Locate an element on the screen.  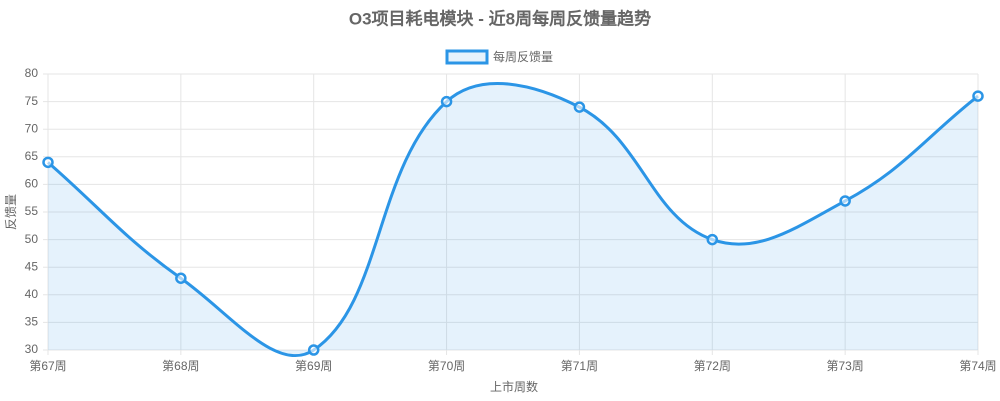
legend-swatch is located at coordinates (467, 57).